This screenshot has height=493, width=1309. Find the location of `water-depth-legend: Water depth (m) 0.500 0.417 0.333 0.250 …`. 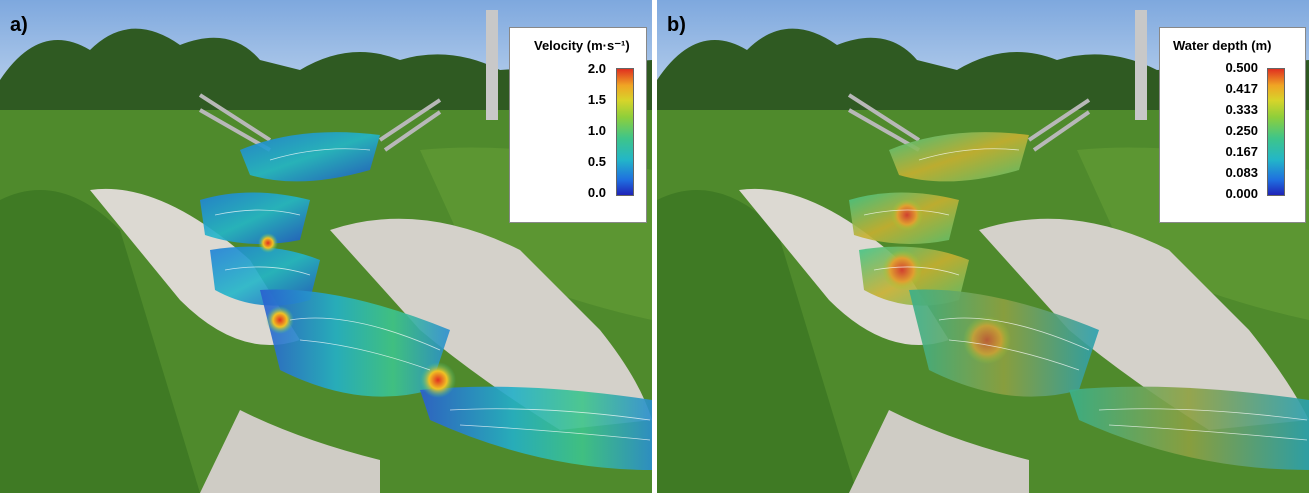

water-depth-legend: Water depth (m) 0.500 0.417 0.333 0.250 … is located at coordinates (1232, 125).